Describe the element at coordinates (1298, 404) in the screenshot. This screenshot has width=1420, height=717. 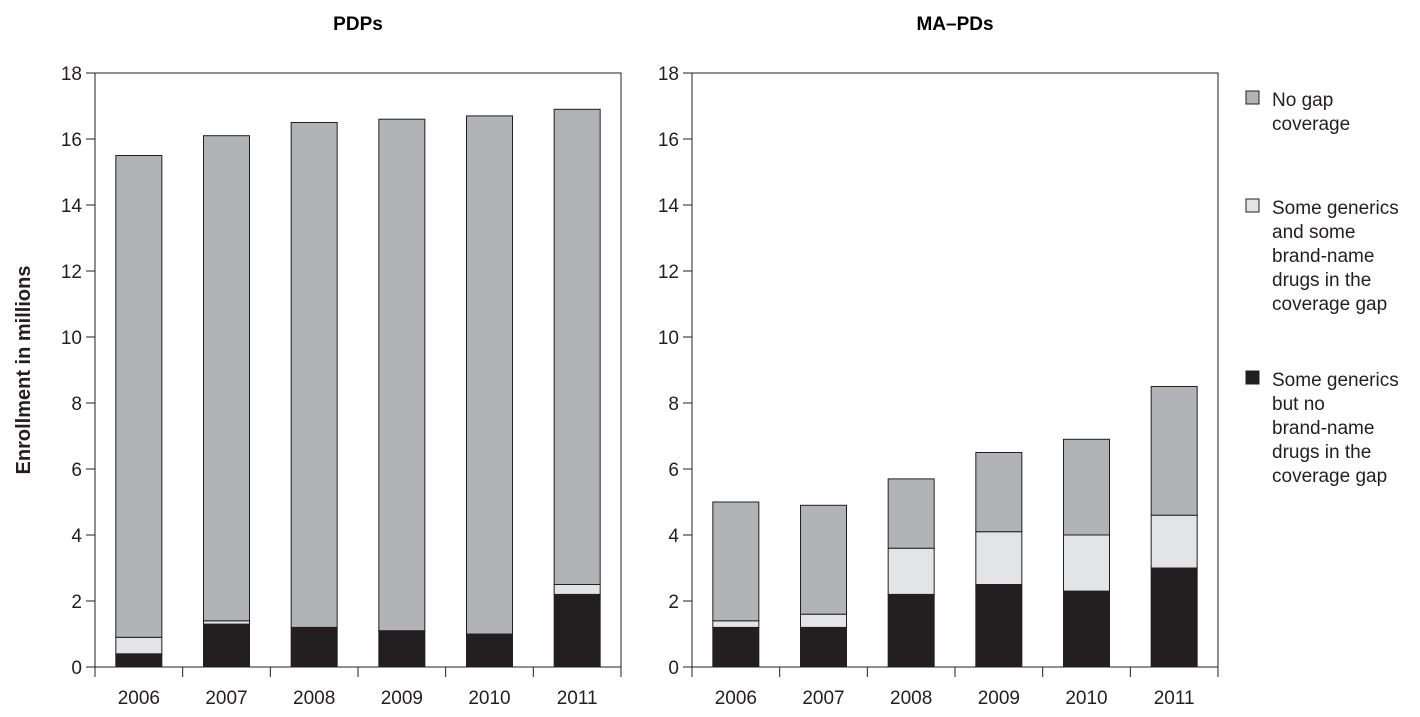
I see `legend-label: but no` at that location.